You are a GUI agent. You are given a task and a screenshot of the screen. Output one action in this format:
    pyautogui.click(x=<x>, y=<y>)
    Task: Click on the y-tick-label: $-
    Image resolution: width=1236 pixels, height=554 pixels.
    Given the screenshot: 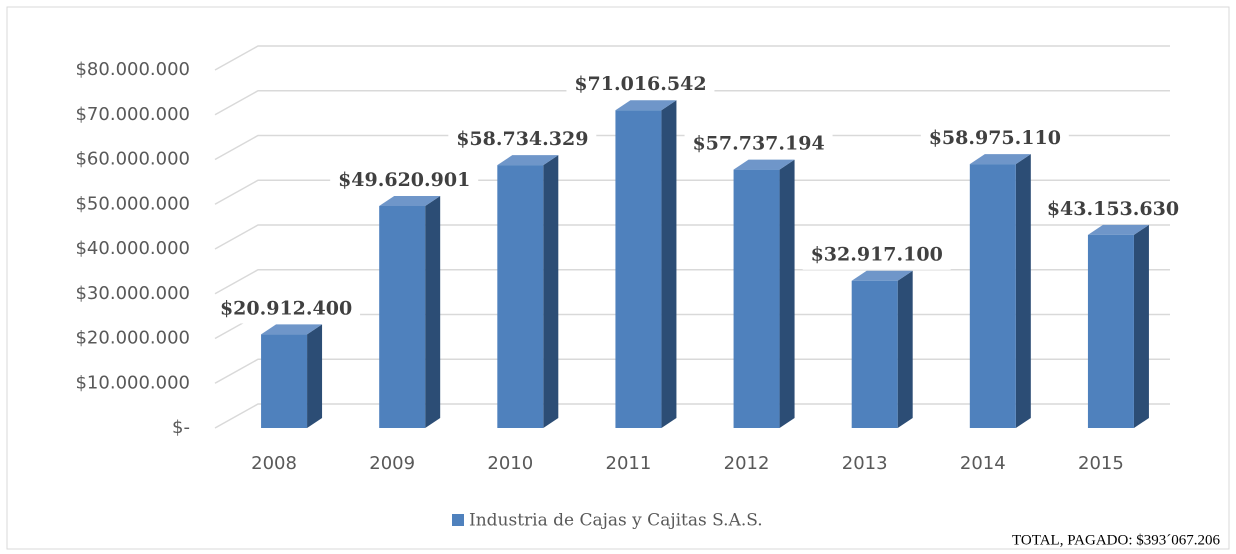 What is the action you would take?
    pyautogui.click(x=181, y=427)
    